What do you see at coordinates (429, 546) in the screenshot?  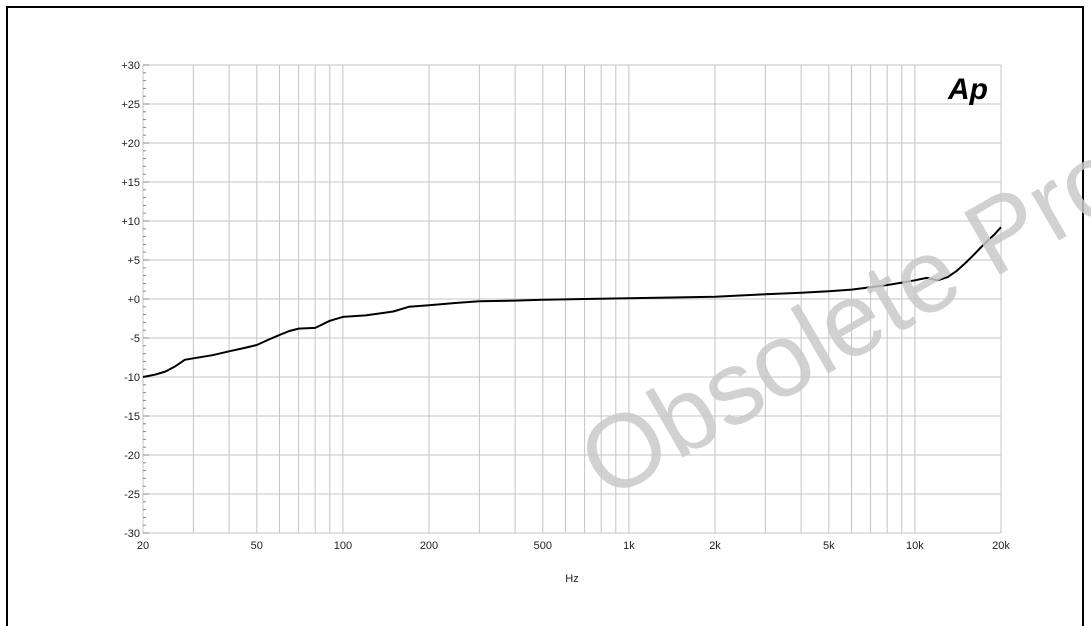 I see `x-tick-label: 200` at bounding box center [429, 546].